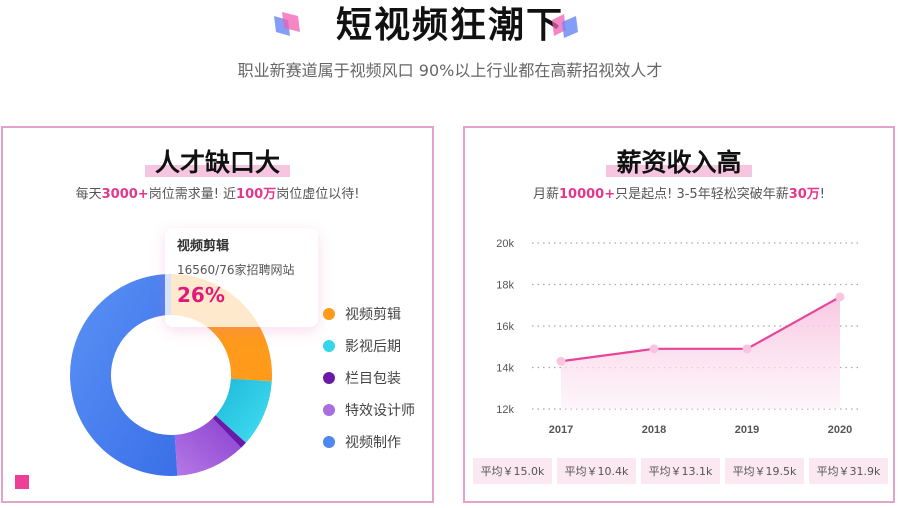 The image size is (900, 508). What do you see at coordinates (679, 163) in the screenshot?
I see `panel-title: 薪资收入高` at bounding box center [679, 163].